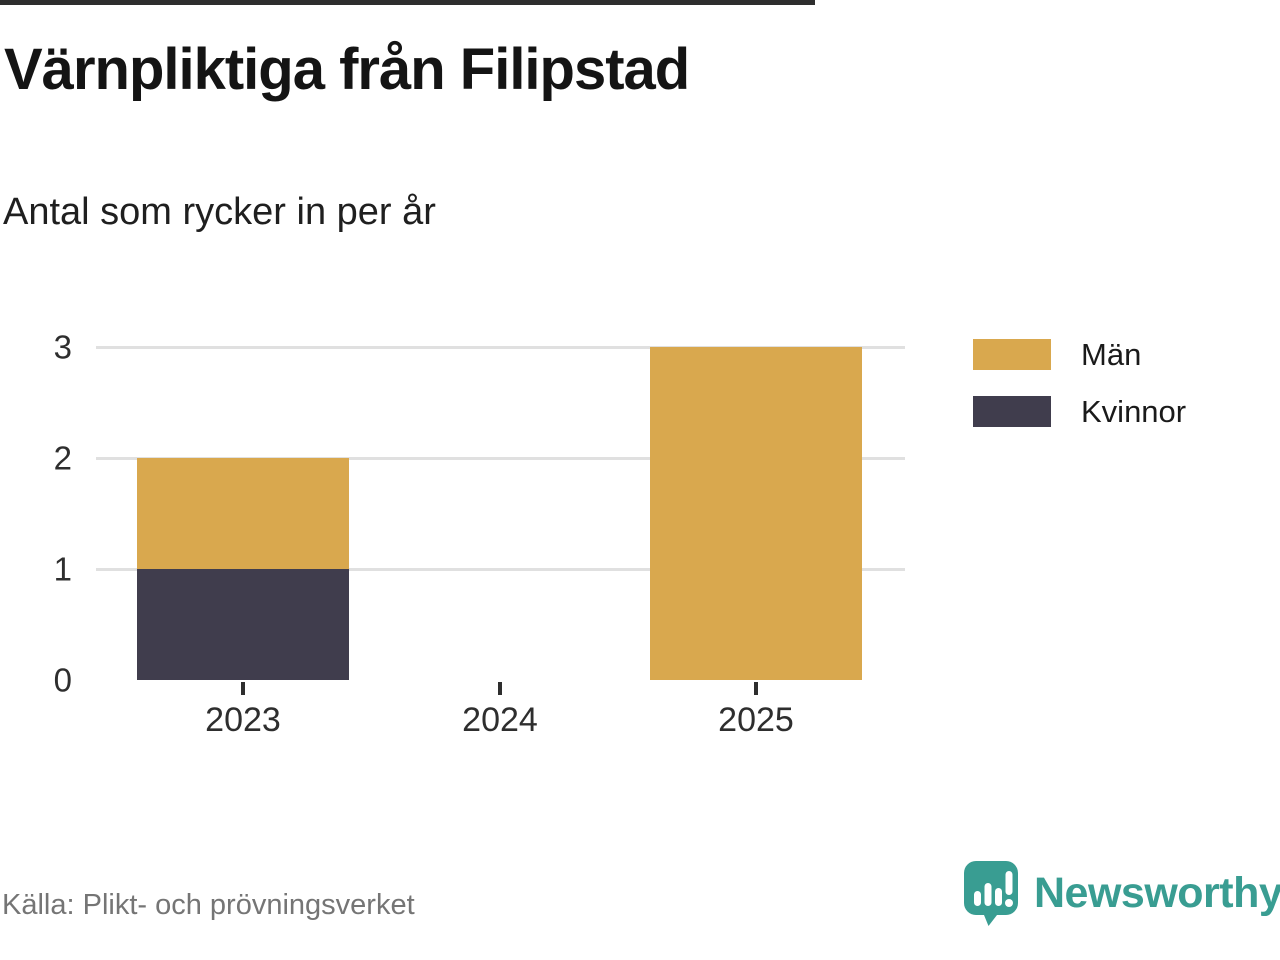 This screenshot has width=1280, height=960. I want to click on y-axis-tick-label: 1, so click(62, 569).